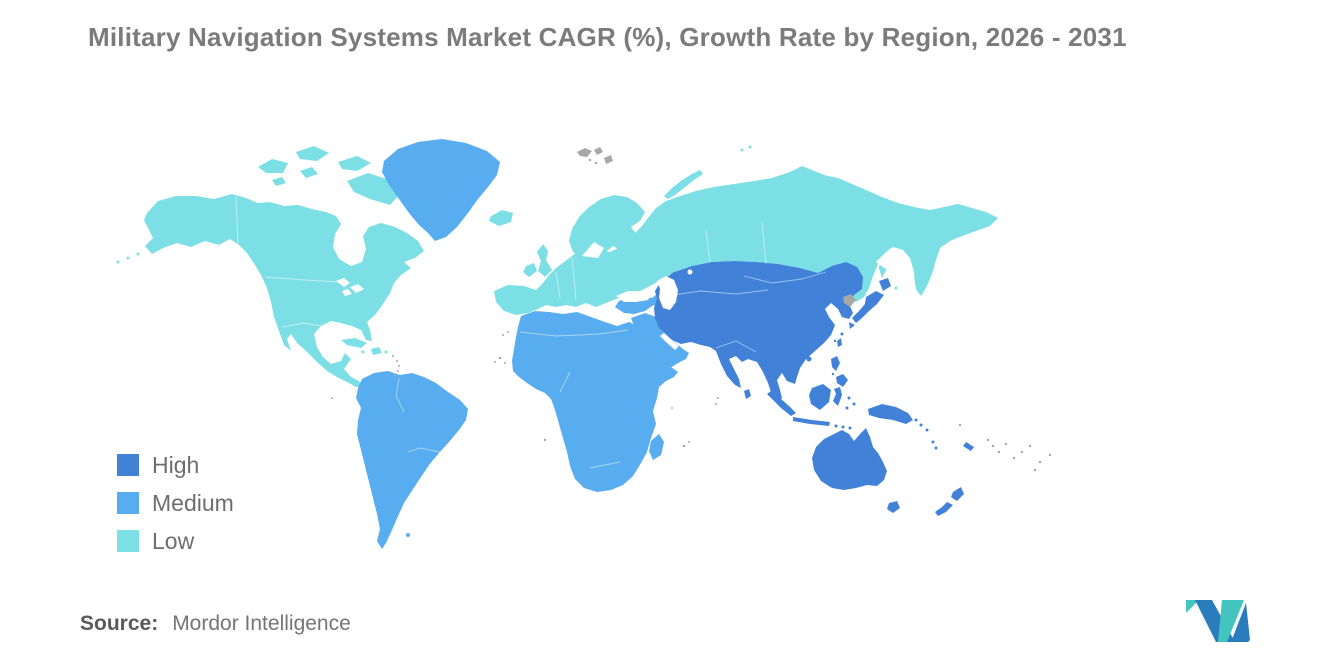 The width and height of the screenshot is (1320, 665). I want to click on legend-item-low: Low, so click(175, 541).